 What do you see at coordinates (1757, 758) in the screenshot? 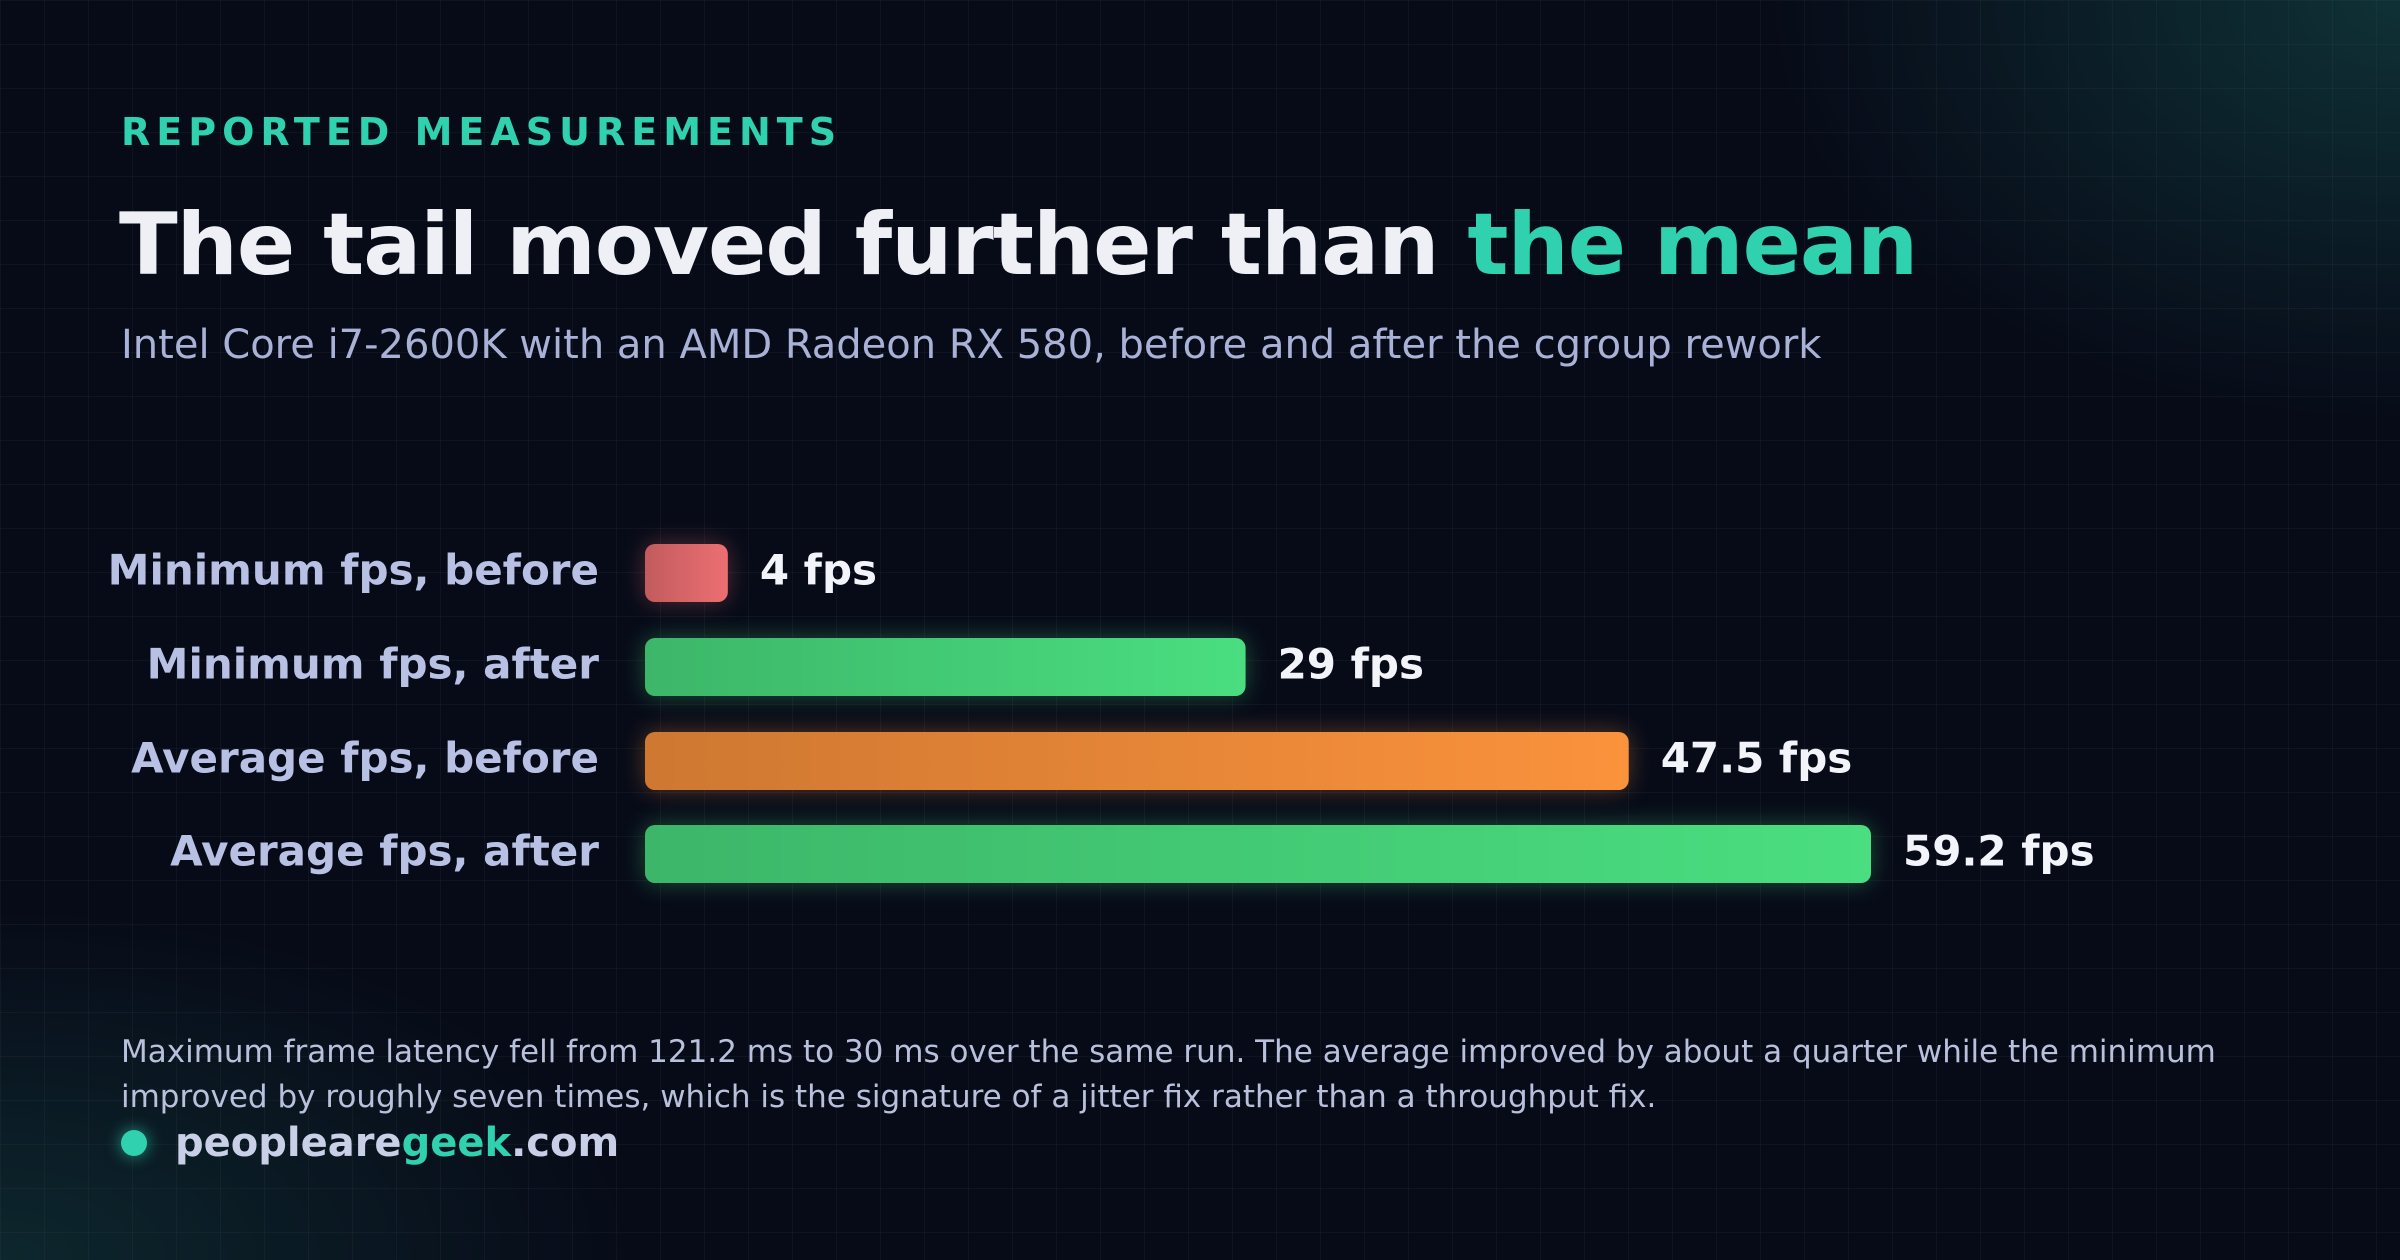
I see `value-label: 47.5 fps` at bounding box center [1757, 758].